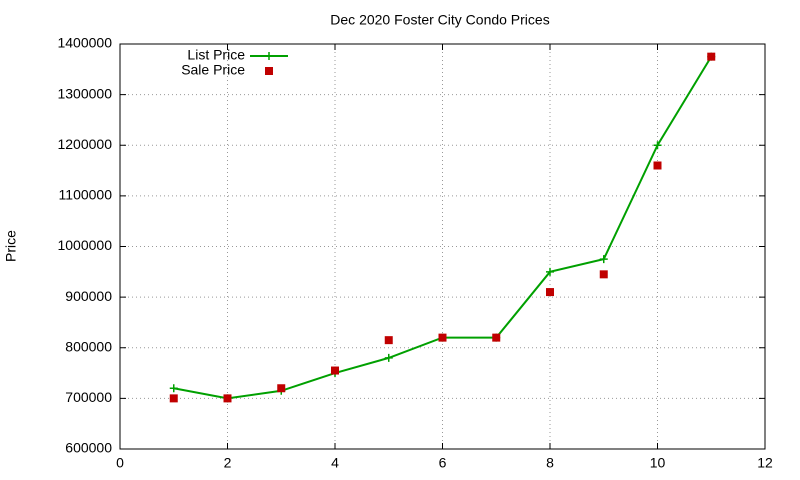 The height and width of the screenshot is (480, 800). I want to click on x-tick-label: 0, so click(120, 463).